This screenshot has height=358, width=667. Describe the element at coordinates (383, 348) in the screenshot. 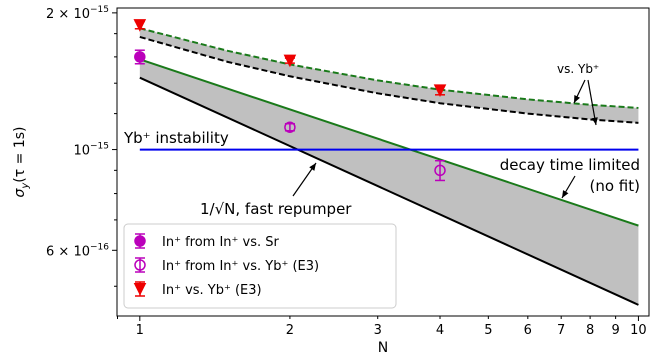

I see `x-axis-label: N` at that location.